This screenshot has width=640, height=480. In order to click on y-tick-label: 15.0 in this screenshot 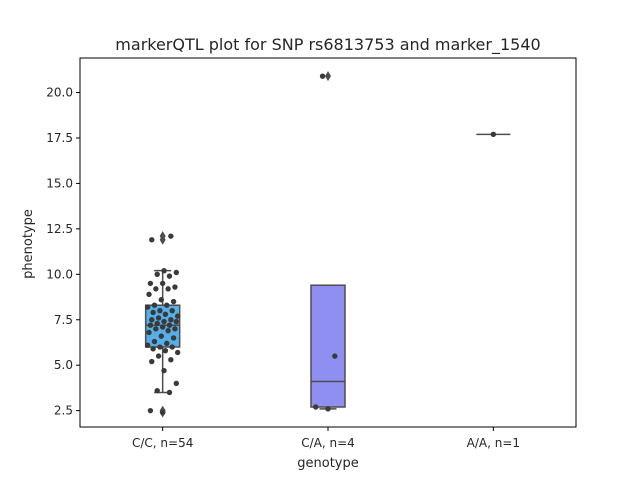, I will do `click(59, 183)`.